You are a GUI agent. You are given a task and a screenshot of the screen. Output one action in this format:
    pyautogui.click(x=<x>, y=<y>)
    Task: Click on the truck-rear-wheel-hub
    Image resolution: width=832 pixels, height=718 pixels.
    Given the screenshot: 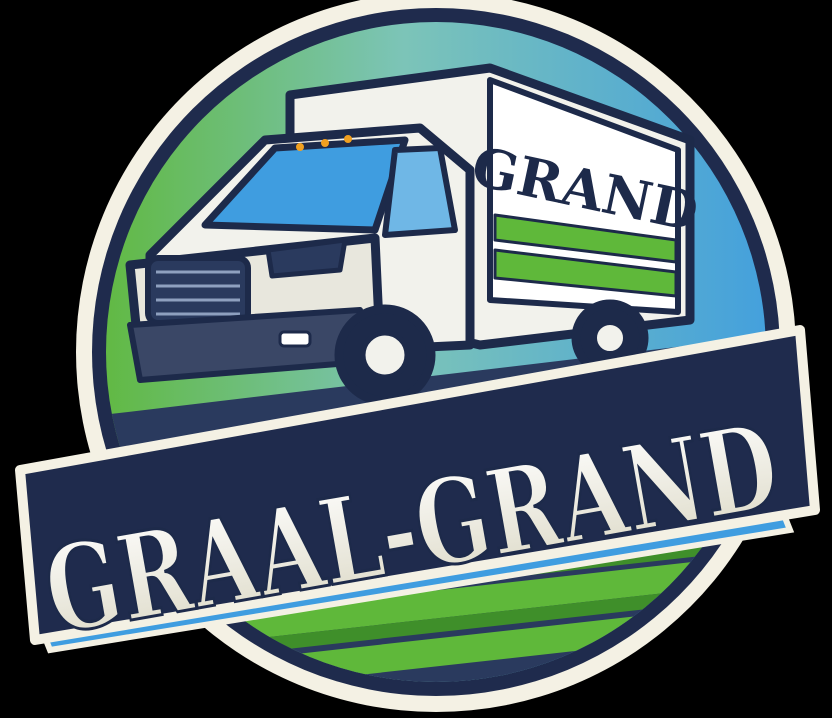 What is the action you would take?
    pyautogui.click(x=610, y=338)
    